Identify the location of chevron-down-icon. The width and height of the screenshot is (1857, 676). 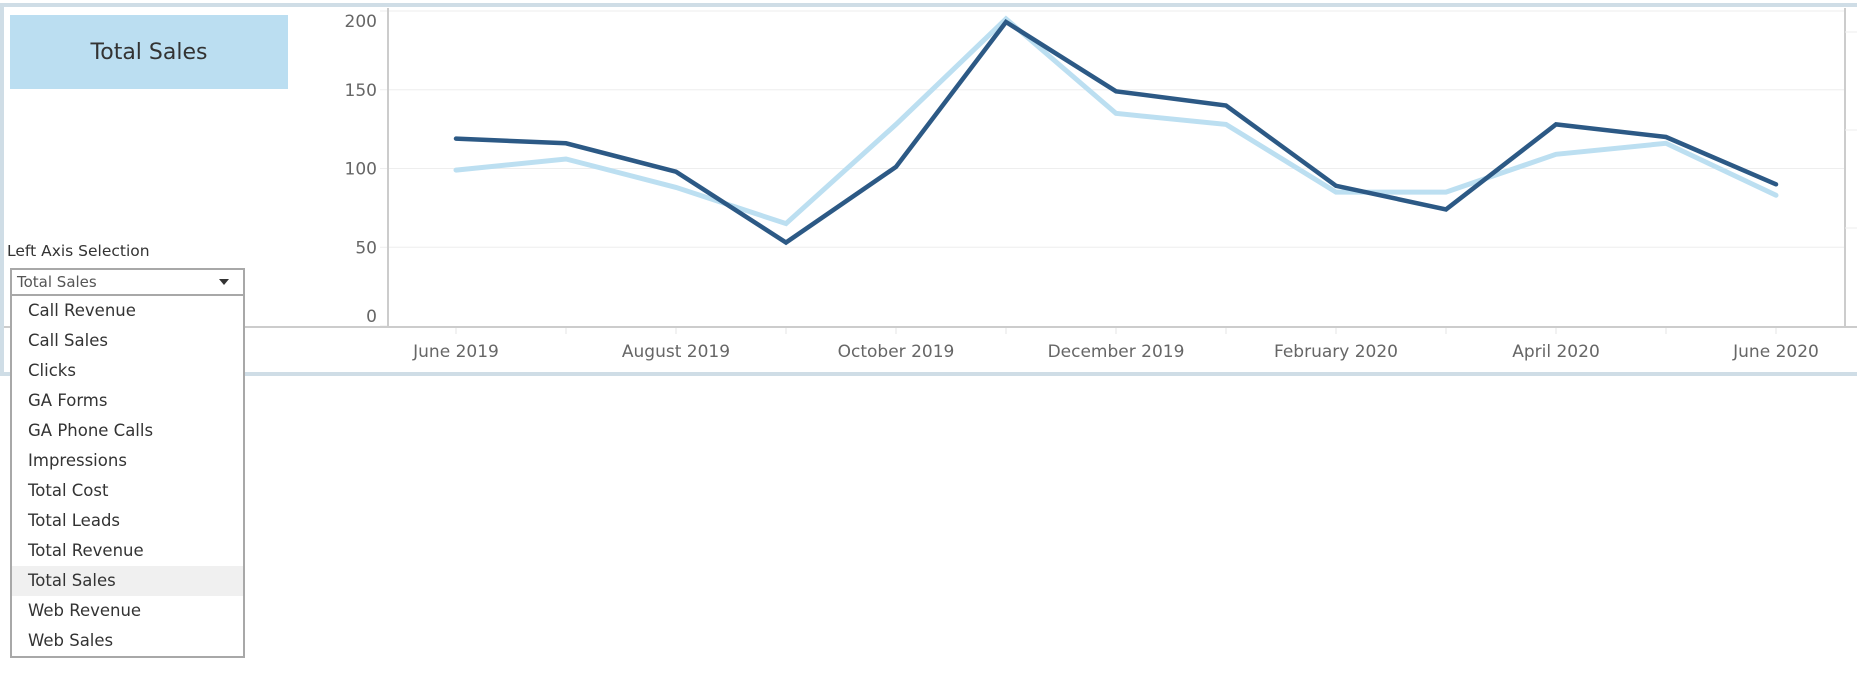
(224, 282).